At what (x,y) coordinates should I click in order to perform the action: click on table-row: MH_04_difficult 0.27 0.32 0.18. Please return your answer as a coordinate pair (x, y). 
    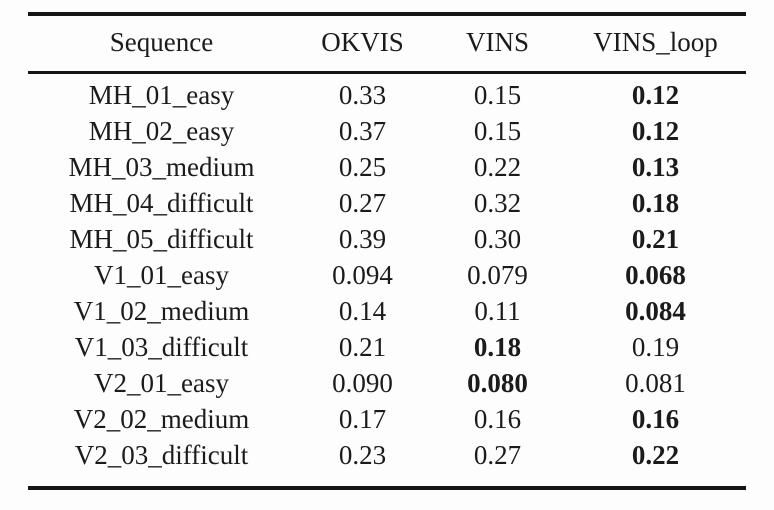
    Looking at the image, I should click on (387, 203).